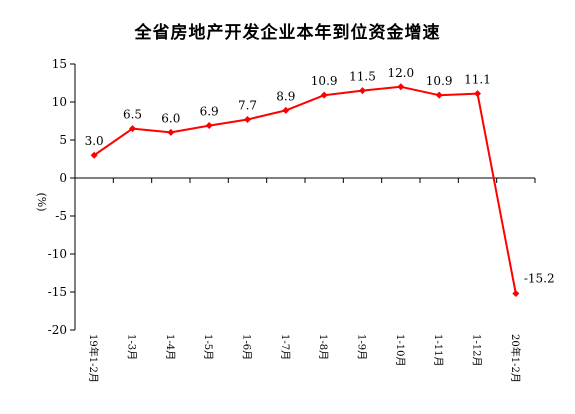 This screenshot has width=575, height=414. Describe the element at coordinates (63, 178) in the screenshot. I see `y-tick-label: 0` at that location.